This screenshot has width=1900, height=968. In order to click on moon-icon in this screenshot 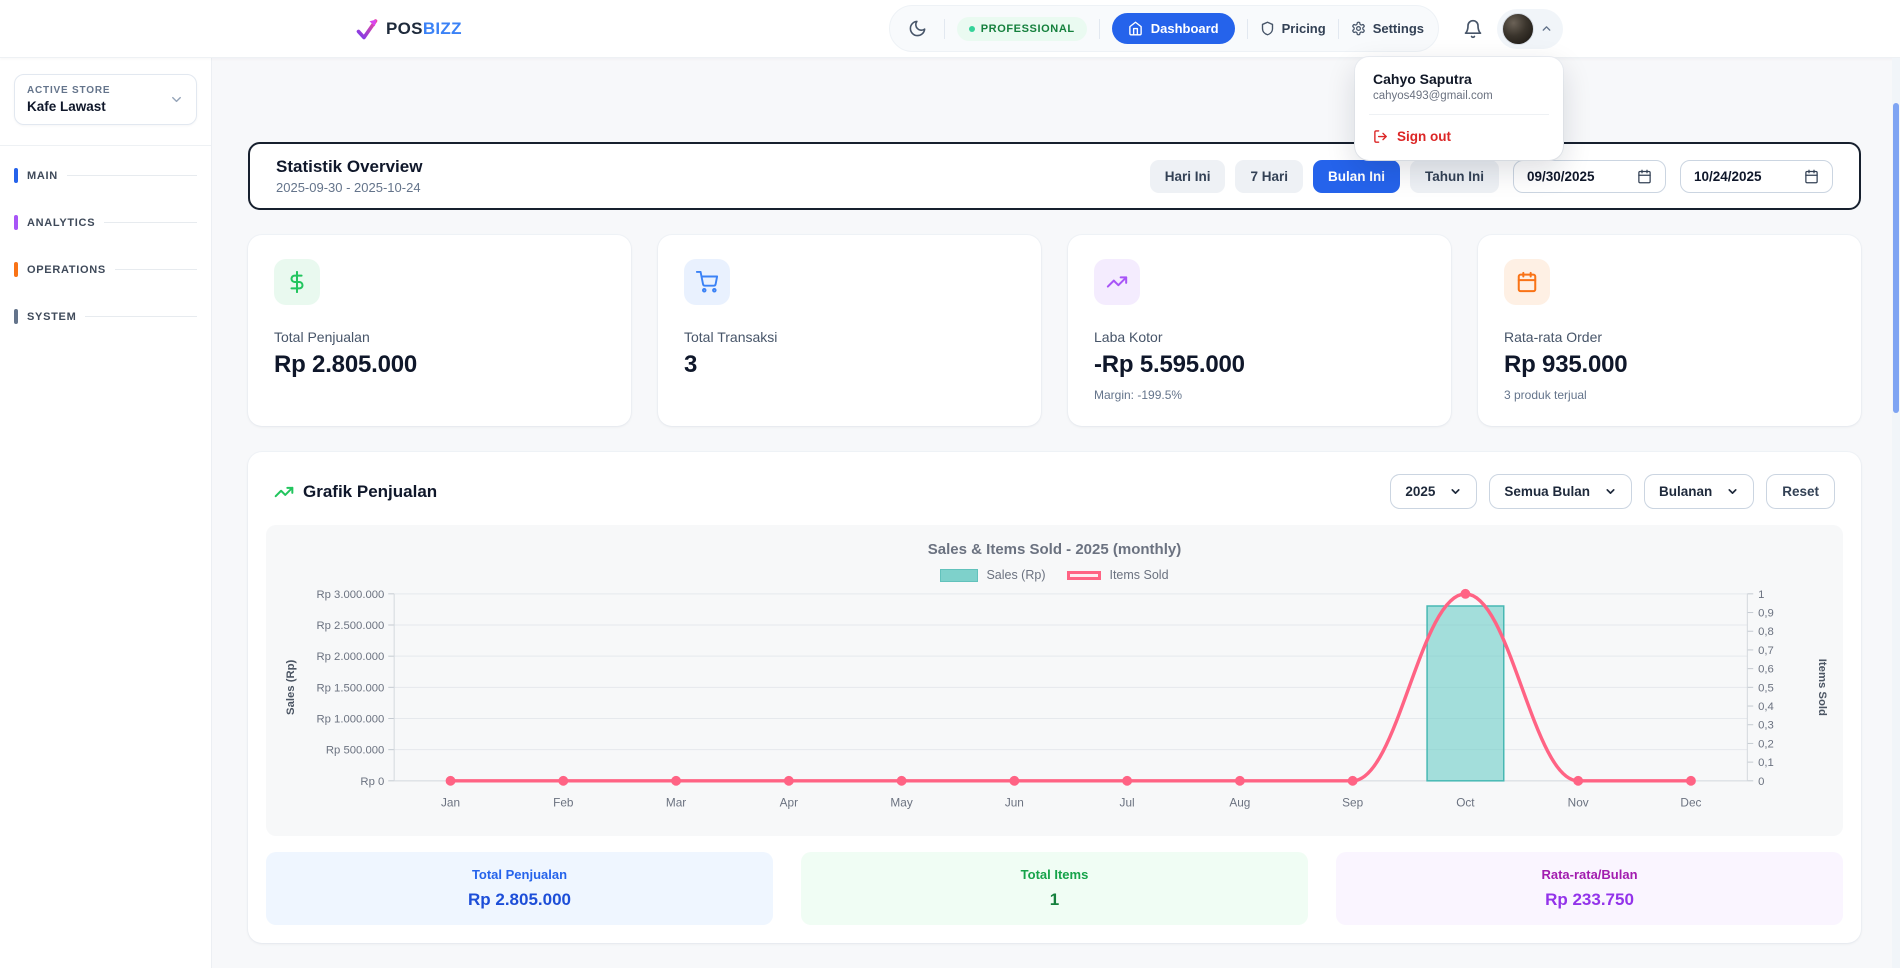, I will do `click(917, 28)`.